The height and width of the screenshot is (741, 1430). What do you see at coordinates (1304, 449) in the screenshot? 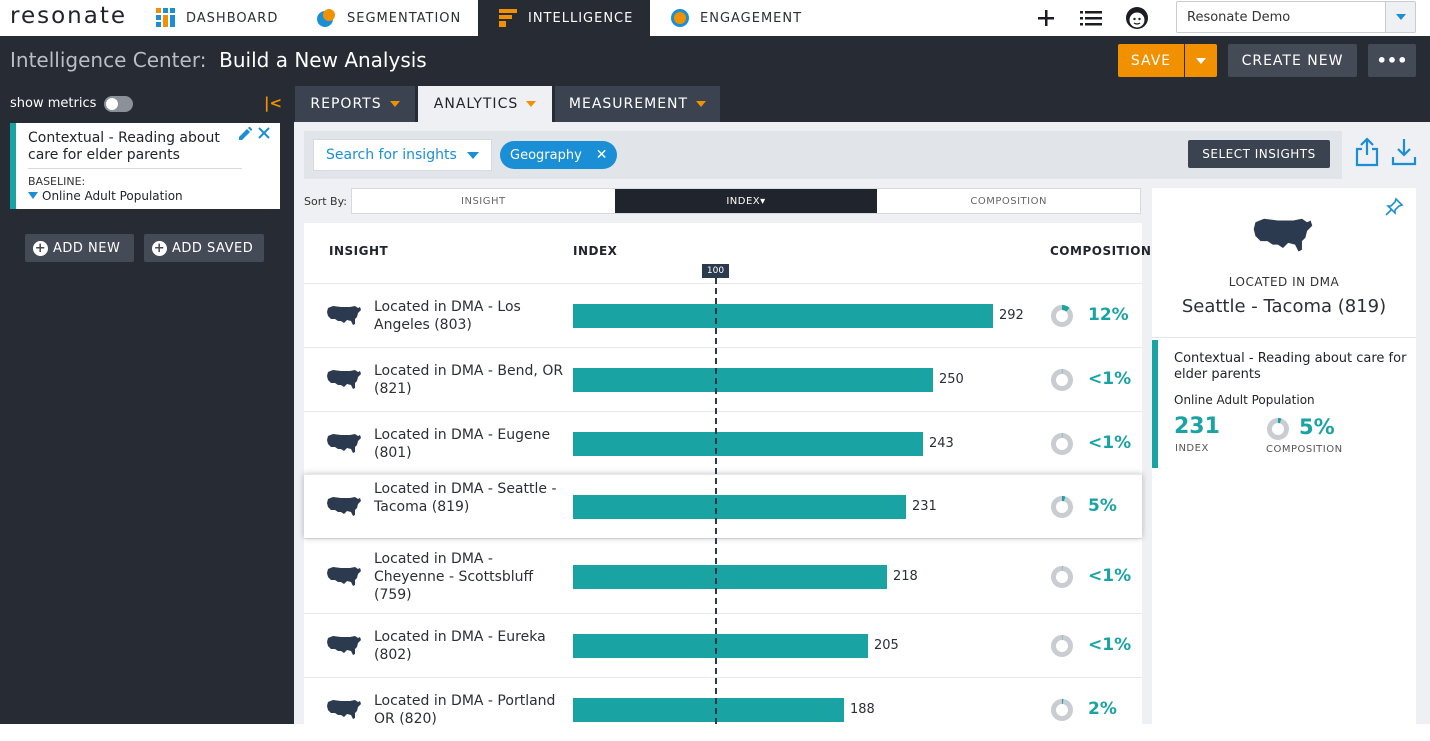
I see `detail-composition-label: COMPOSITION` at bounding box center [1304, 449].